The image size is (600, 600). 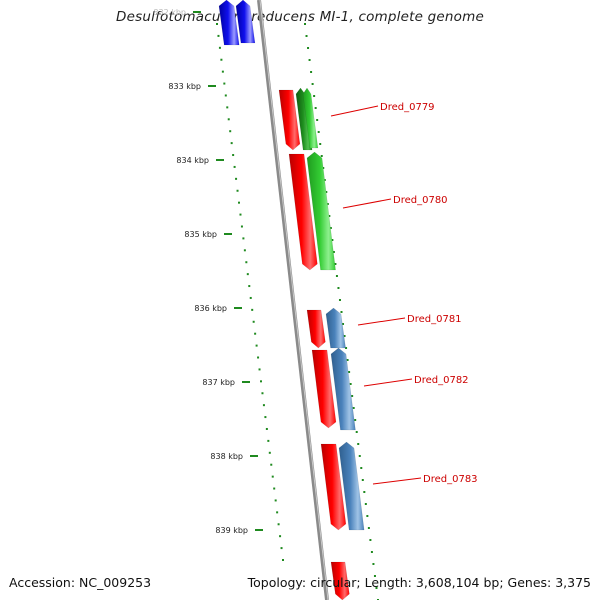 I want to click on genome-backbone, so click(x=293, y=300).